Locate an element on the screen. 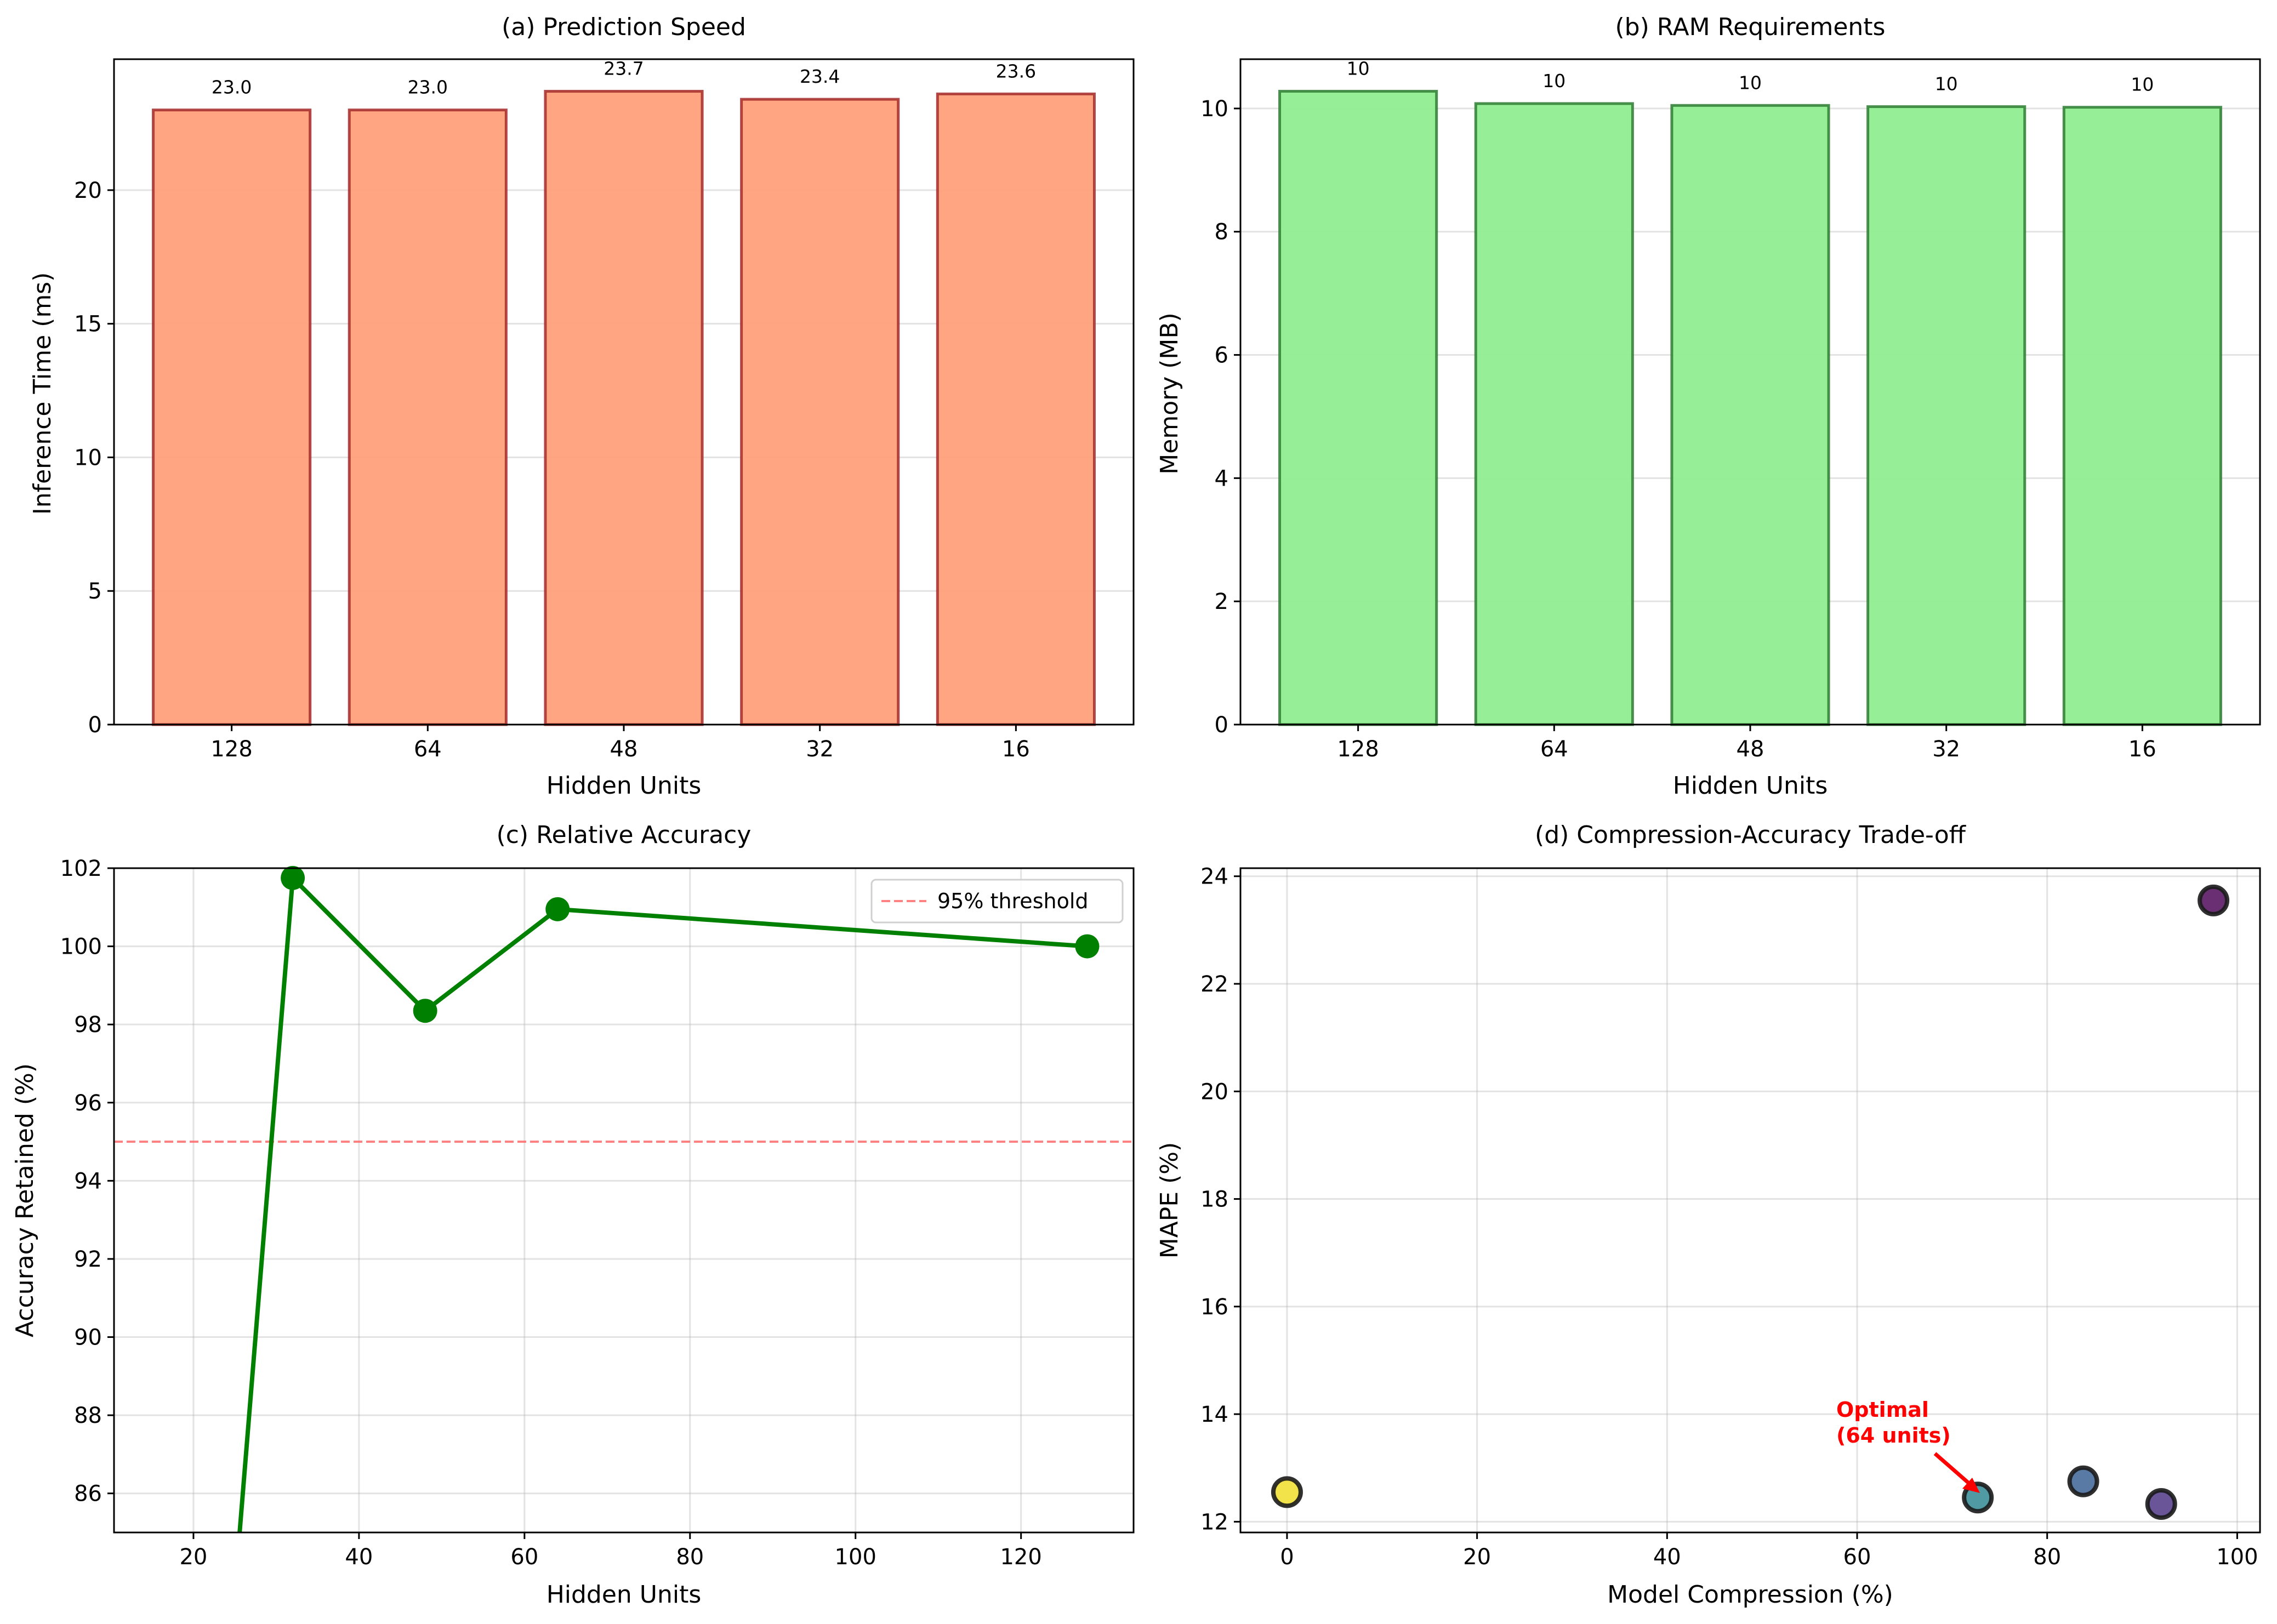 Image resolution: width=2277 pixels, height=1624 pixels. legend-threshold-label: 95% threshold is located at coordinates (1013, 901).